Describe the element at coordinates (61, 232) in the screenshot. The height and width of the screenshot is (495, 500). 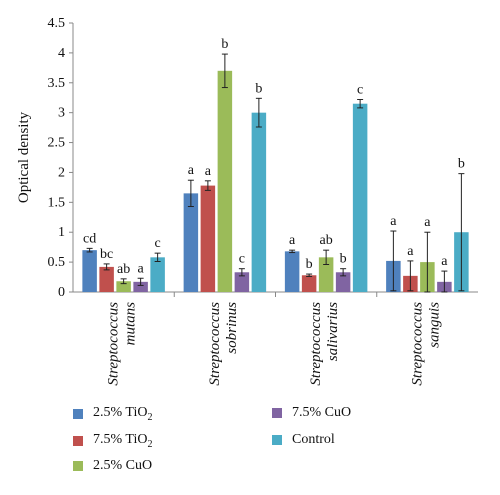
I see `y-tick-label: 1` at that location.